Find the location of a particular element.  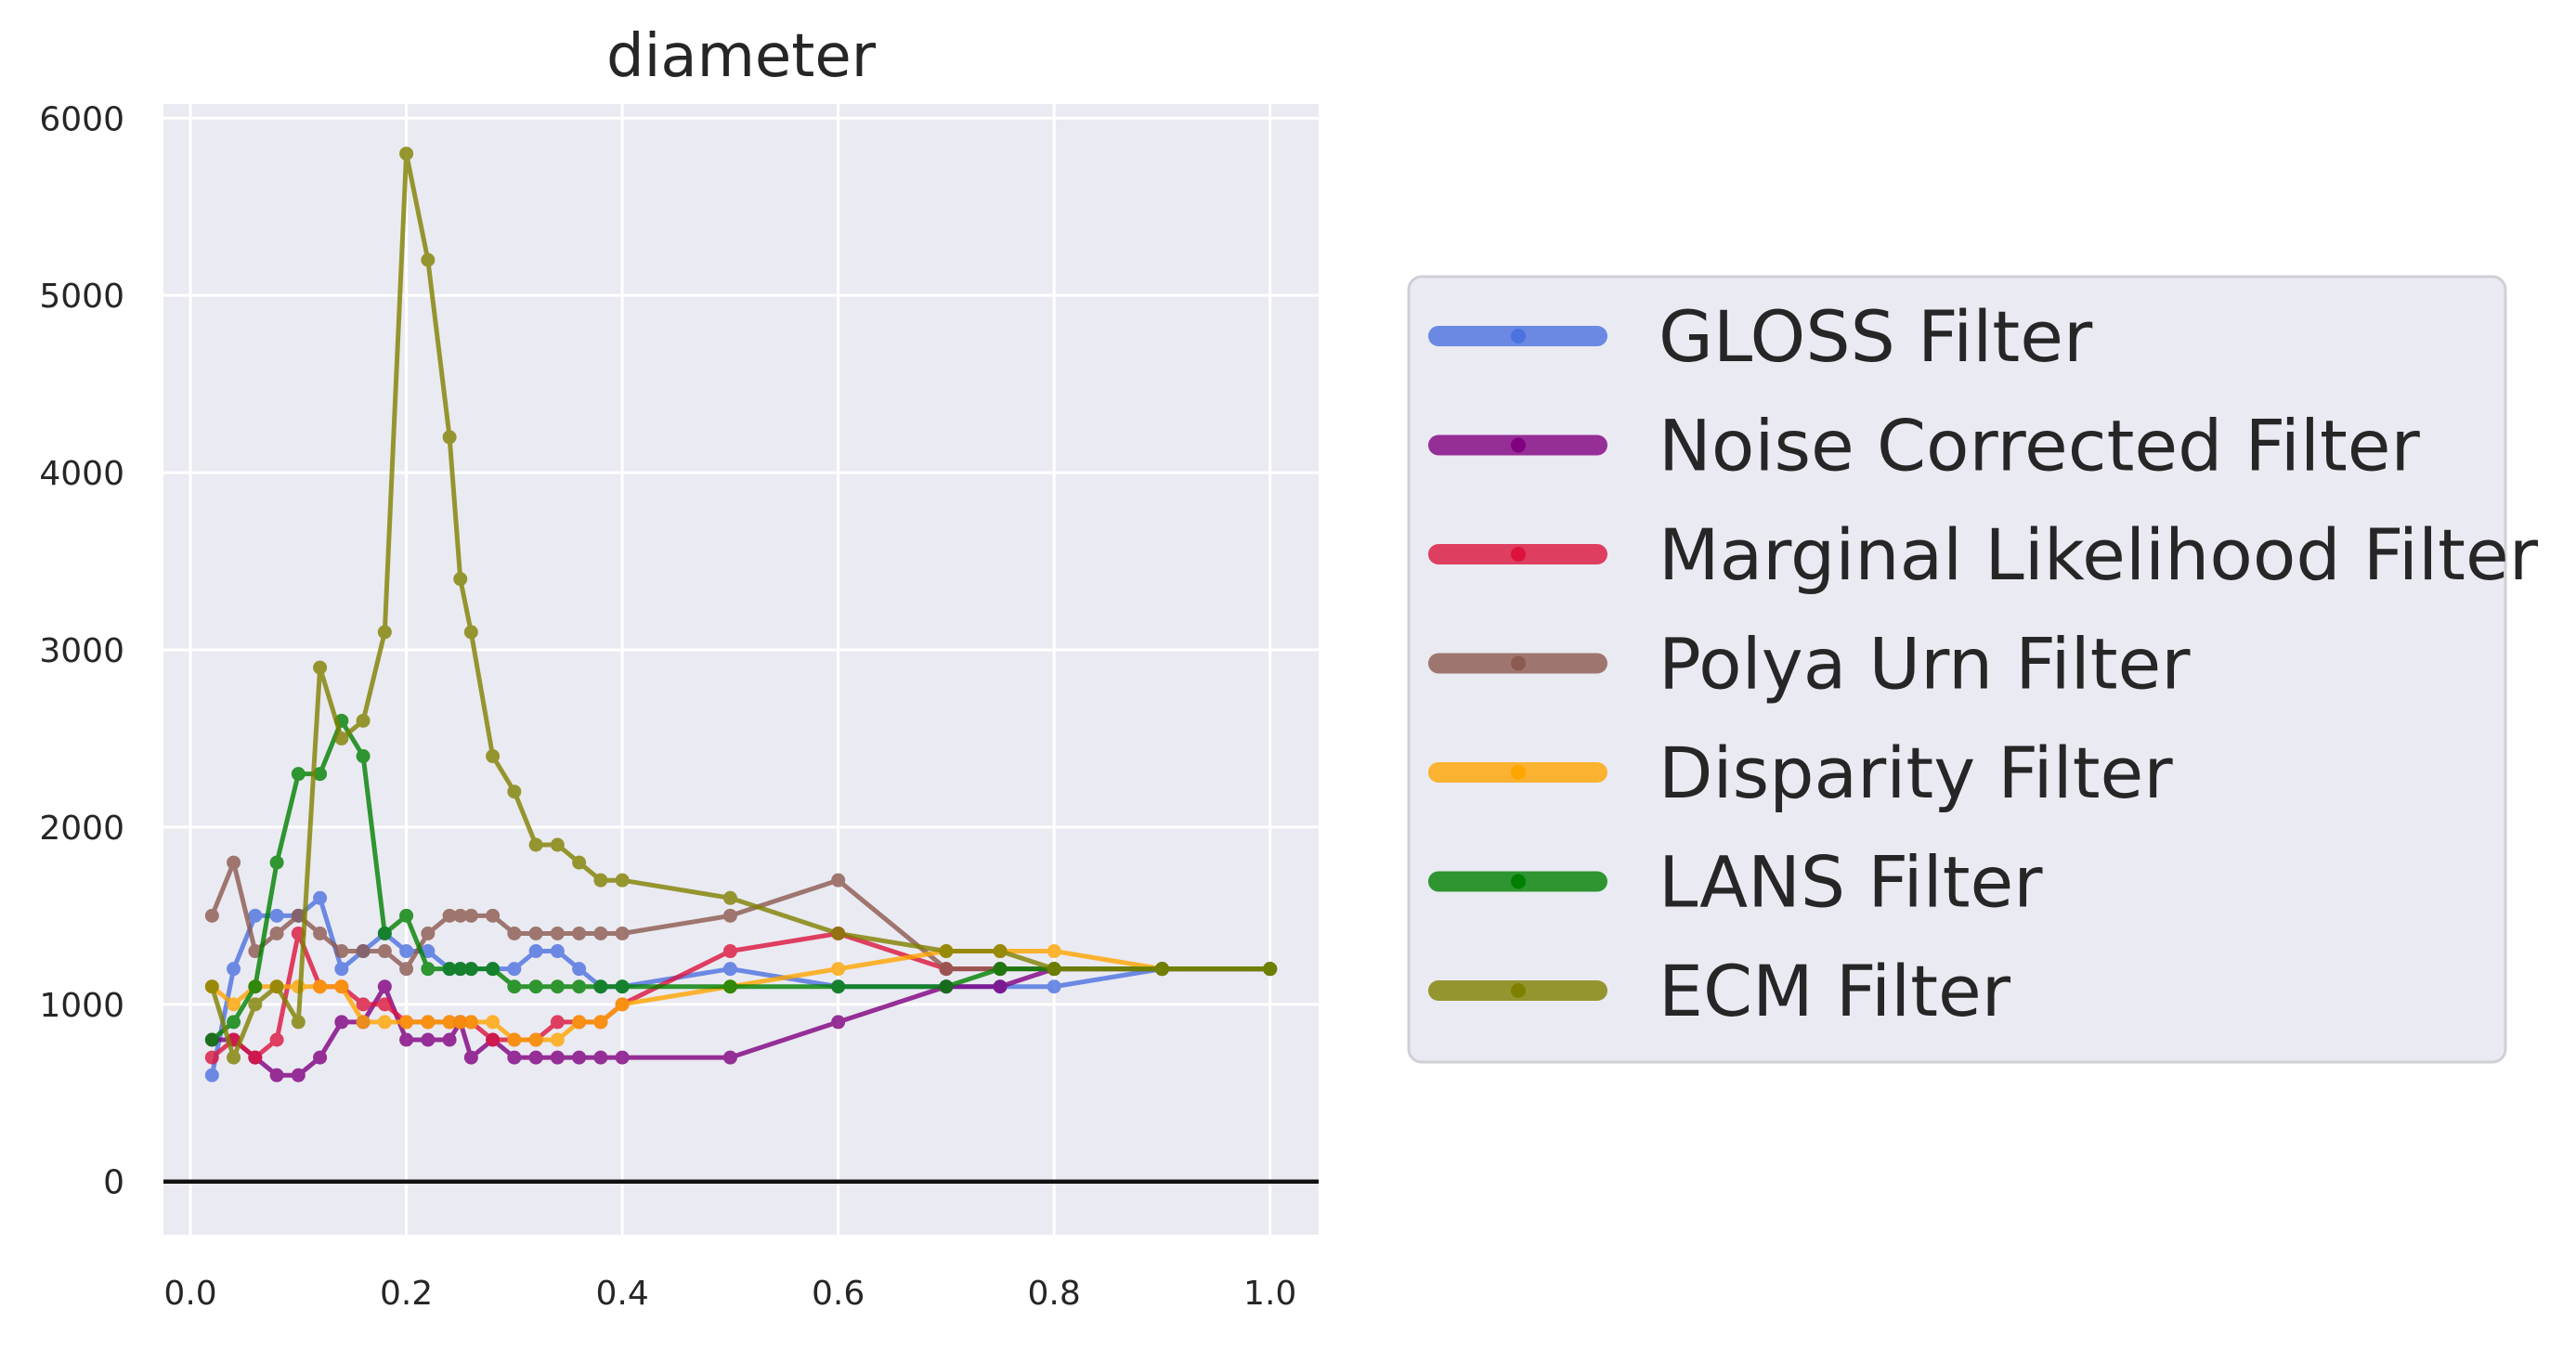

legend-item: LANS Filter is located at coordinates (1736, 882).